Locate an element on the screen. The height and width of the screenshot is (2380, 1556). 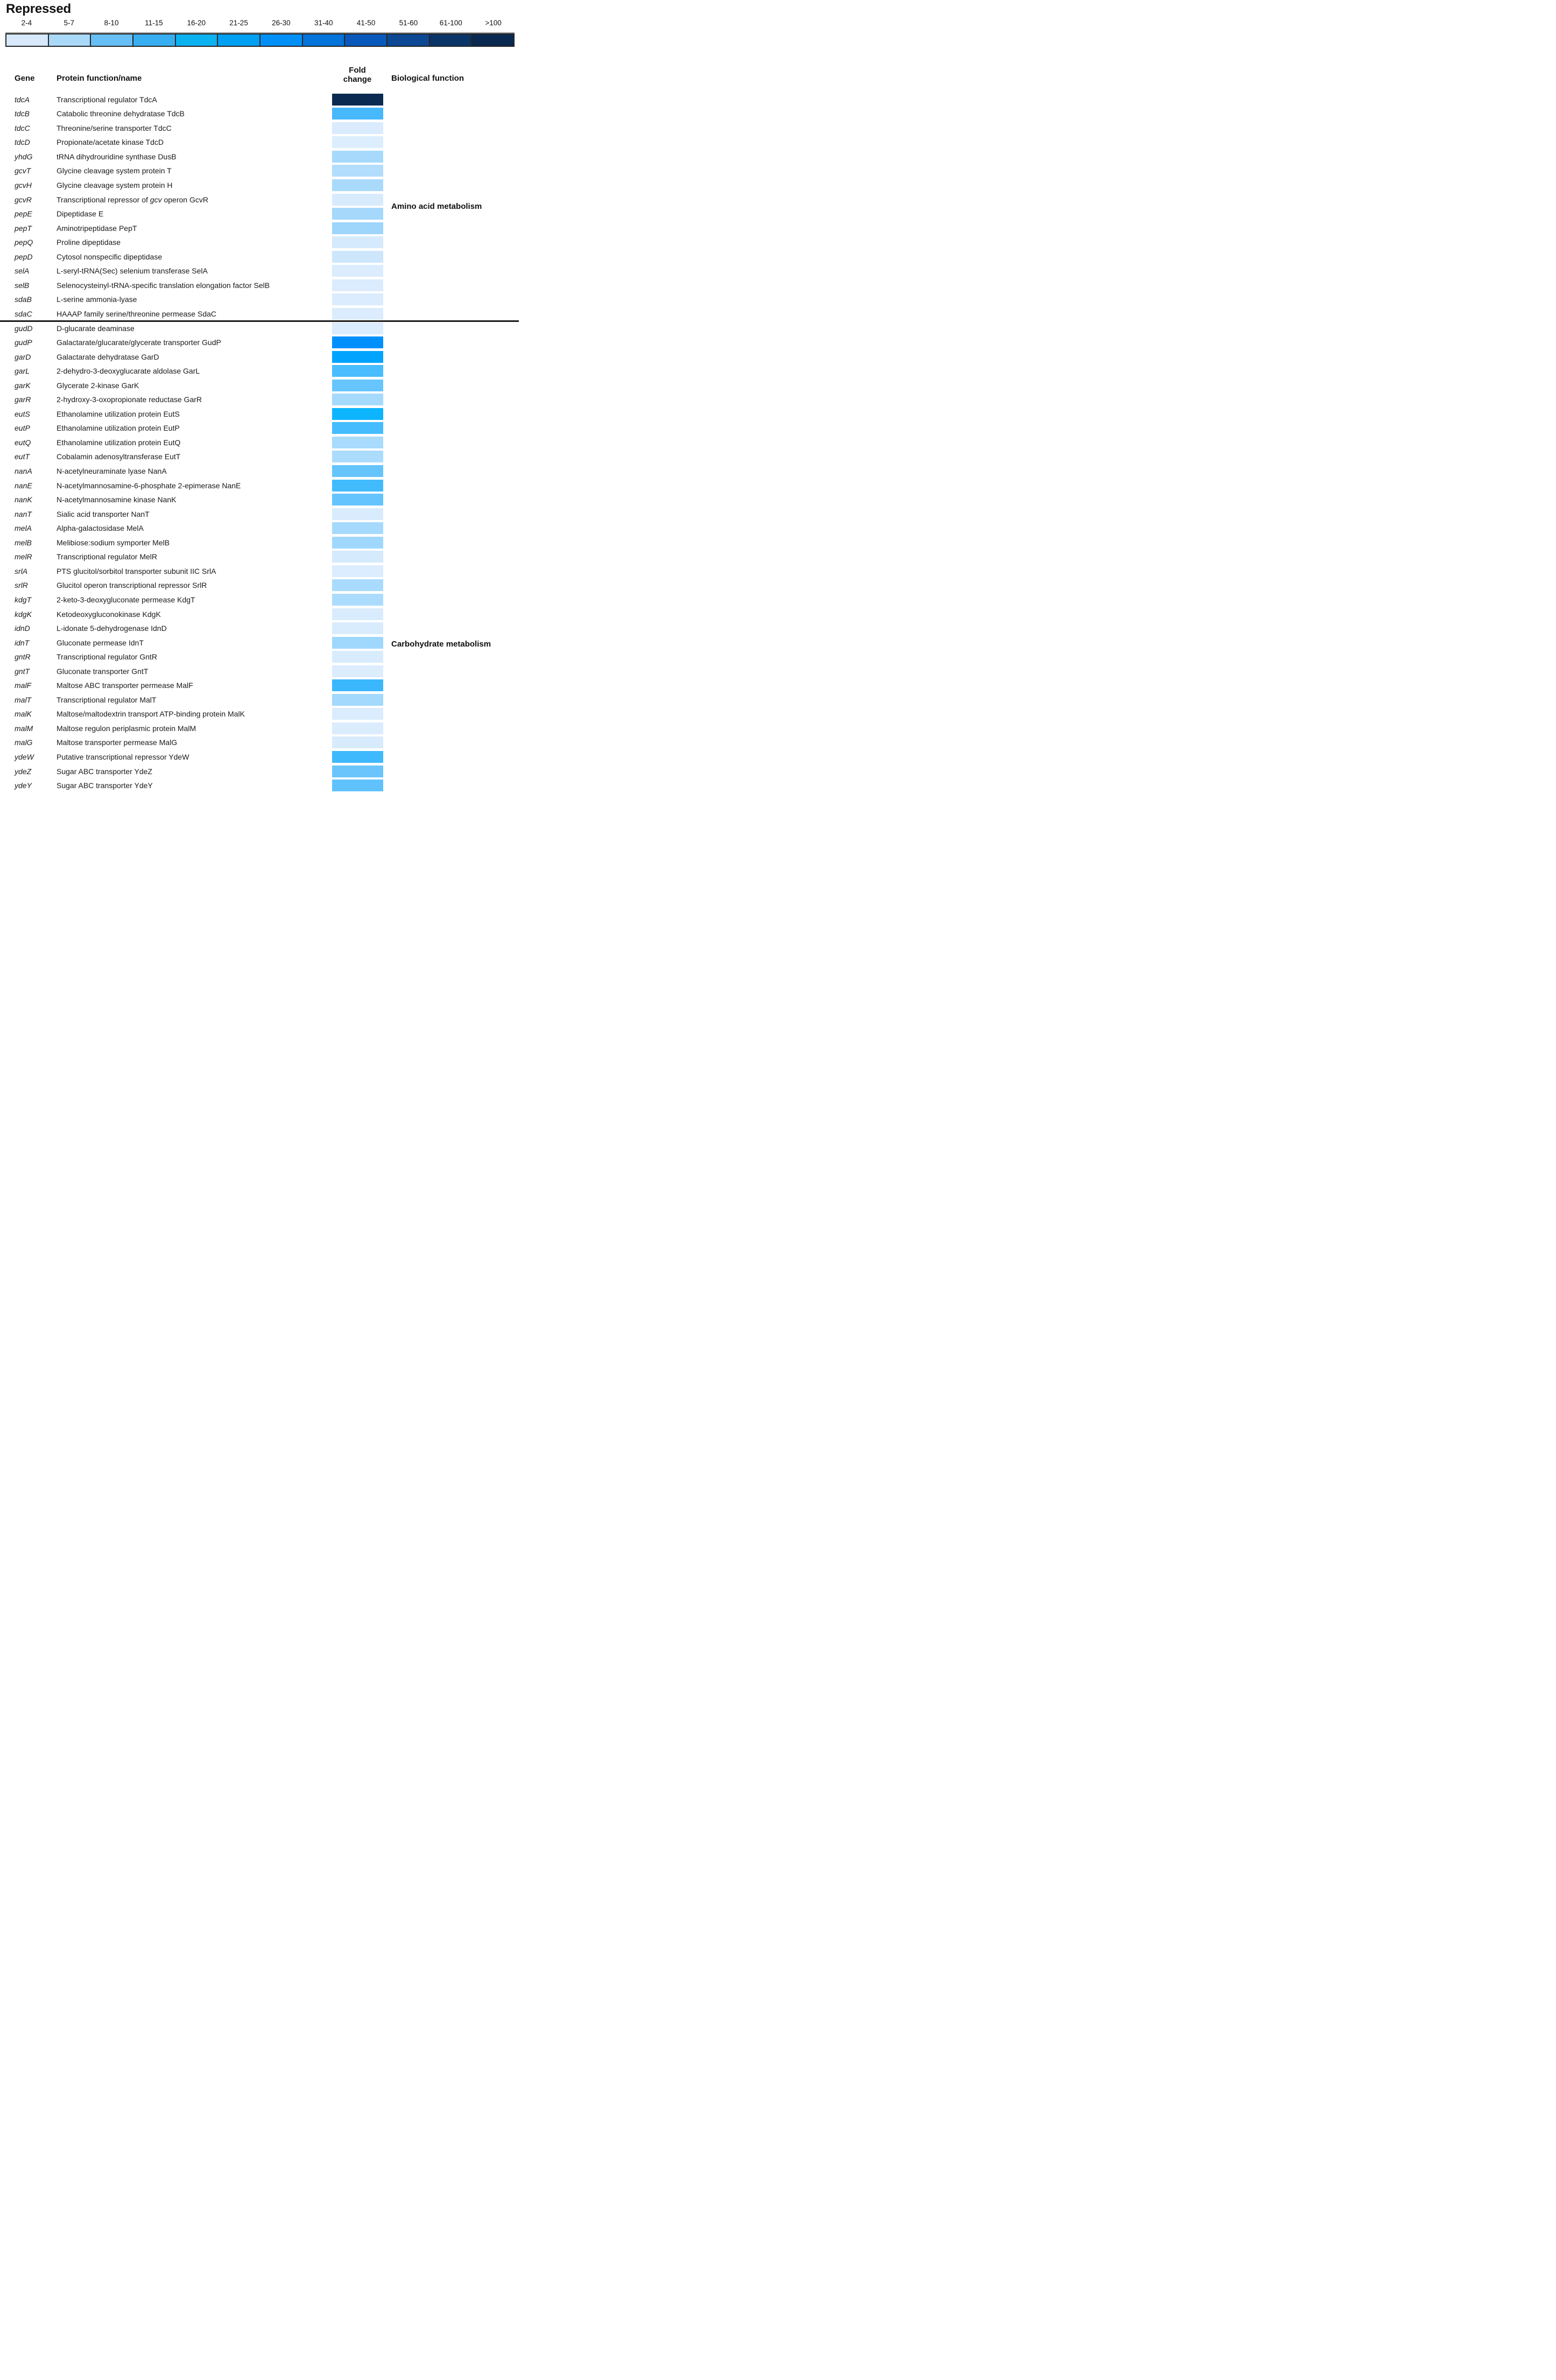
table-row: gudD D-glucarate deaminase is located at coordinates (259, 329).